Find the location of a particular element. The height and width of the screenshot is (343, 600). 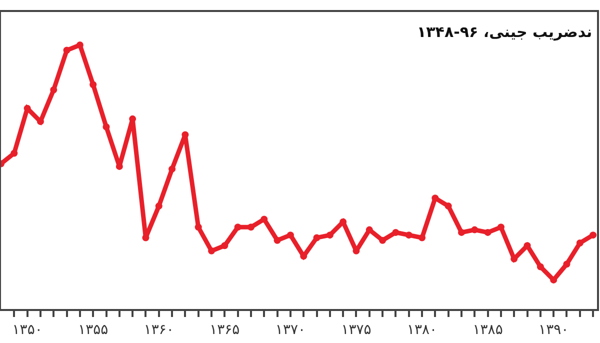

x-tick-label: ۱۳۶۰ is located at coordinates (159, 330).